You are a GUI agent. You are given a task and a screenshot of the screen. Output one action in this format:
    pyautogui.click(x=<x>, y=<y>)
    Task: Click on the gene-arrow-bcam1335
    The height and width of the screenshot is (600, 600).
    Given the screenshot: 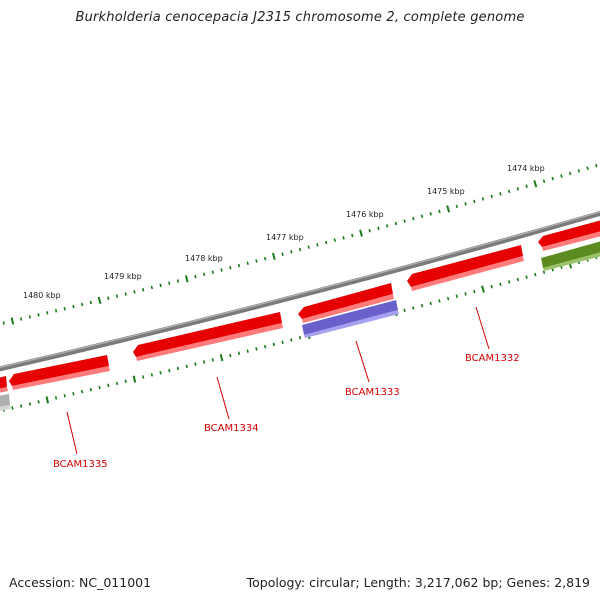 What is the action you would take?
    pyautogui.click(x=59, y=372)
    